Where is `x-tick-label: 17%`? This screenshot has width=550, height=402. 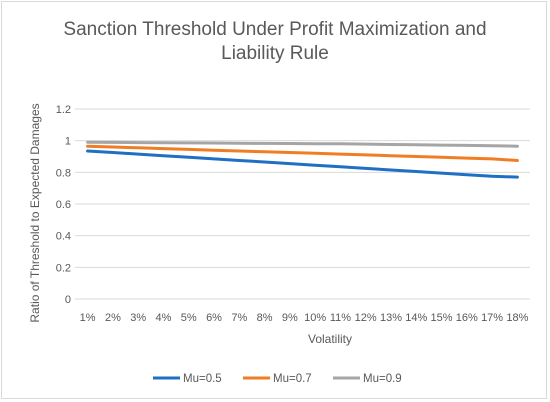 x-tick-label: 17% is located at coordinates (492, 318).